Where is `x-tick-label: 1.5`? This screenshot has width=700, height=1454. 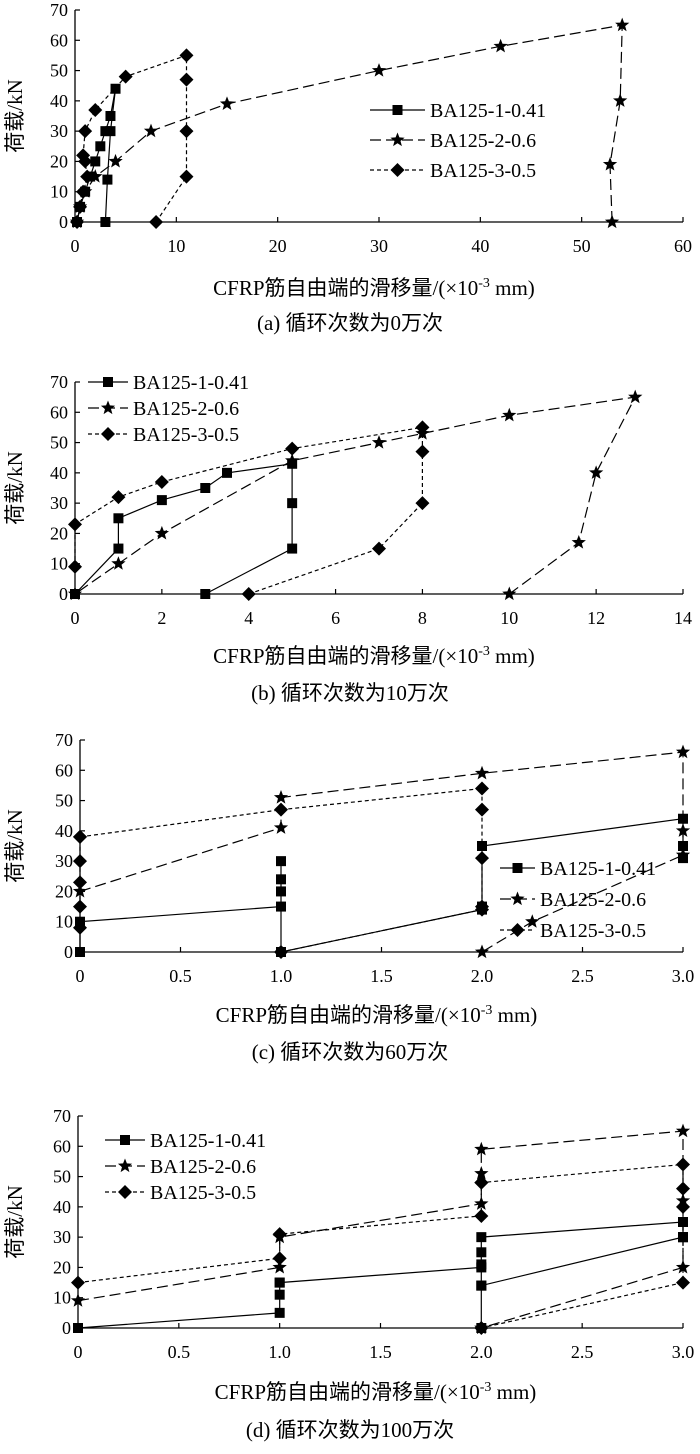
x-tick-label: 1.5 is located at coordinates (380, 1352).